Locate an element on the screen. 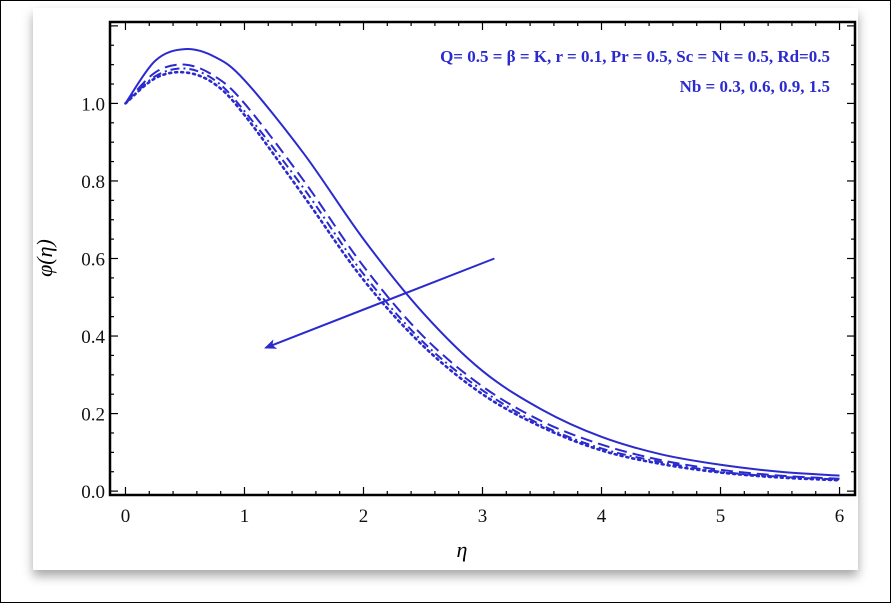 Image resolution: width=891 pixels, height=603 pixels. x-tick-label: 5 is located at coordinates (721, 516).